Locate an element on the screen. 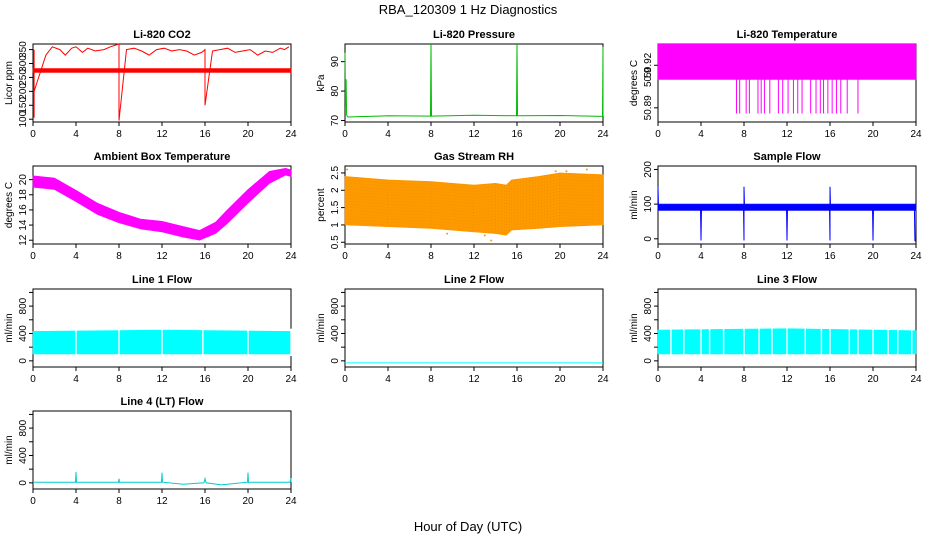  panel-line-3-flow: Line 3 Flow ml/min 0 4 8 12 16 20 24 0 400 800 is located at coordinates (775, 329).